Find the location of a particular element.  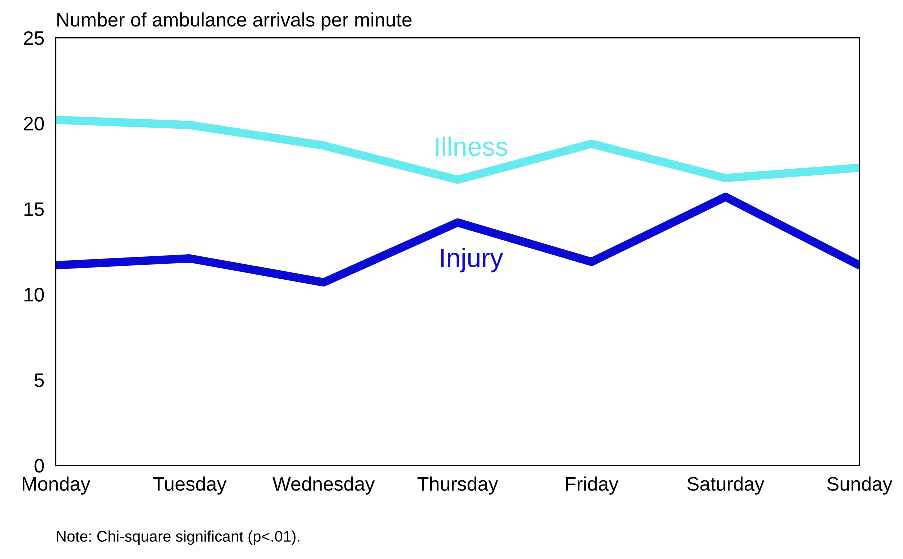

y-tick-label: 5 is located at coordinates (39, 381).